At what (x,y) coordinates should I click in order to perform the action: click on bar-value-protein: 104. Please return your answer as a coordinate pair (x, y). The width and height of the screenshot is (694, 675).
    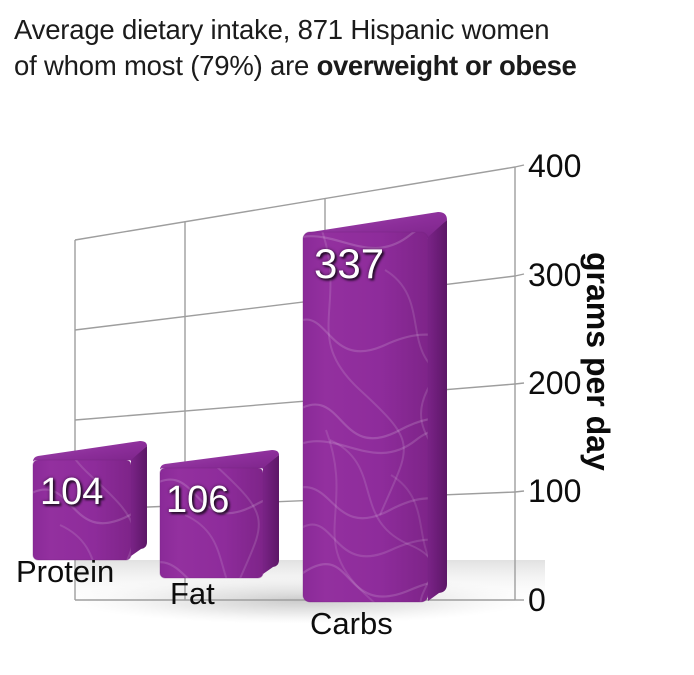
    Looking at the image, I should click on (72, 492).